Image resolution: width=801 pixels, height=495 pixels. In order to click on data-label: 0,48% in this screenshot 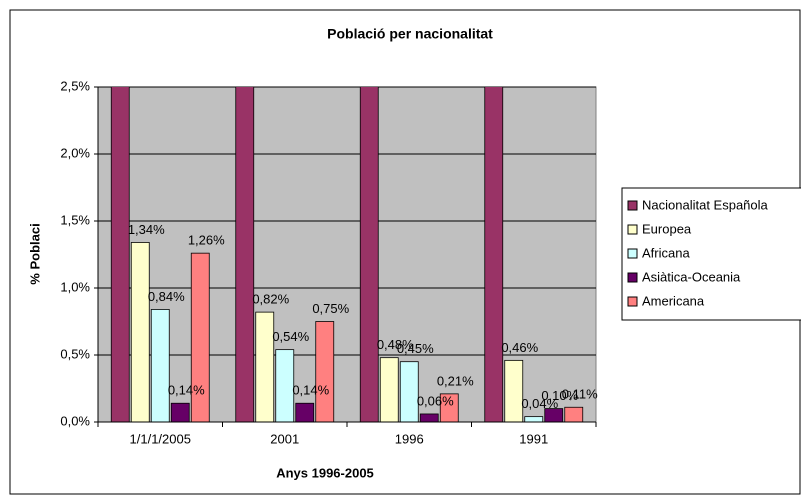, I will do `click(395, 344)`.